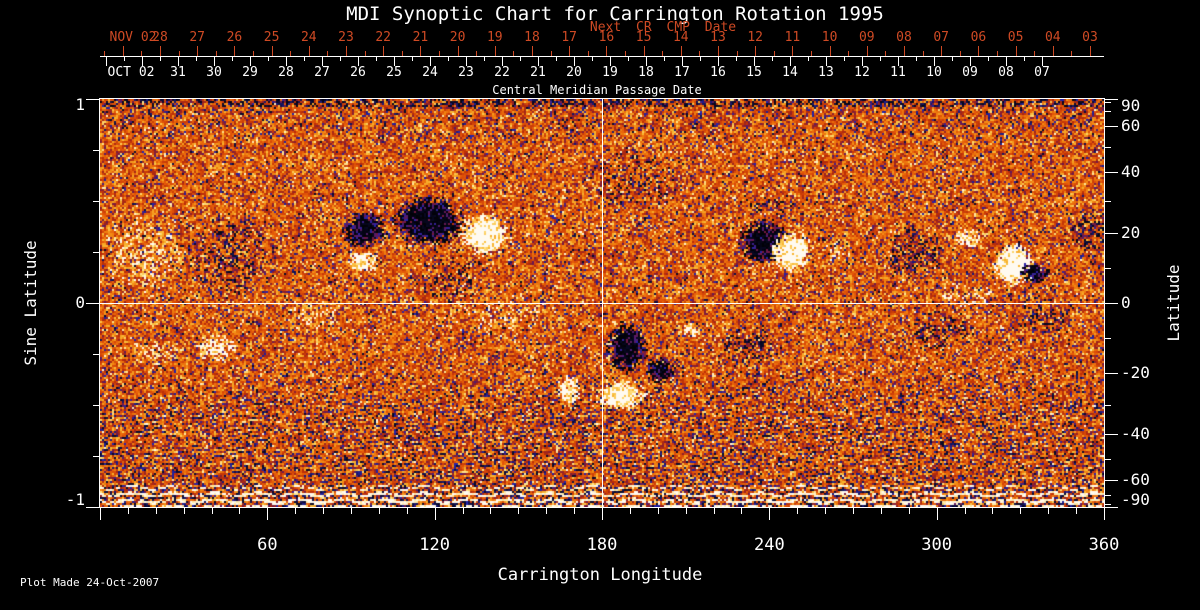 The width and height of the screenshot is (1200, 610). Describe the element at coordinates (682, 72) in the screenshot. I see `cmp-day-label: 17` at that location.